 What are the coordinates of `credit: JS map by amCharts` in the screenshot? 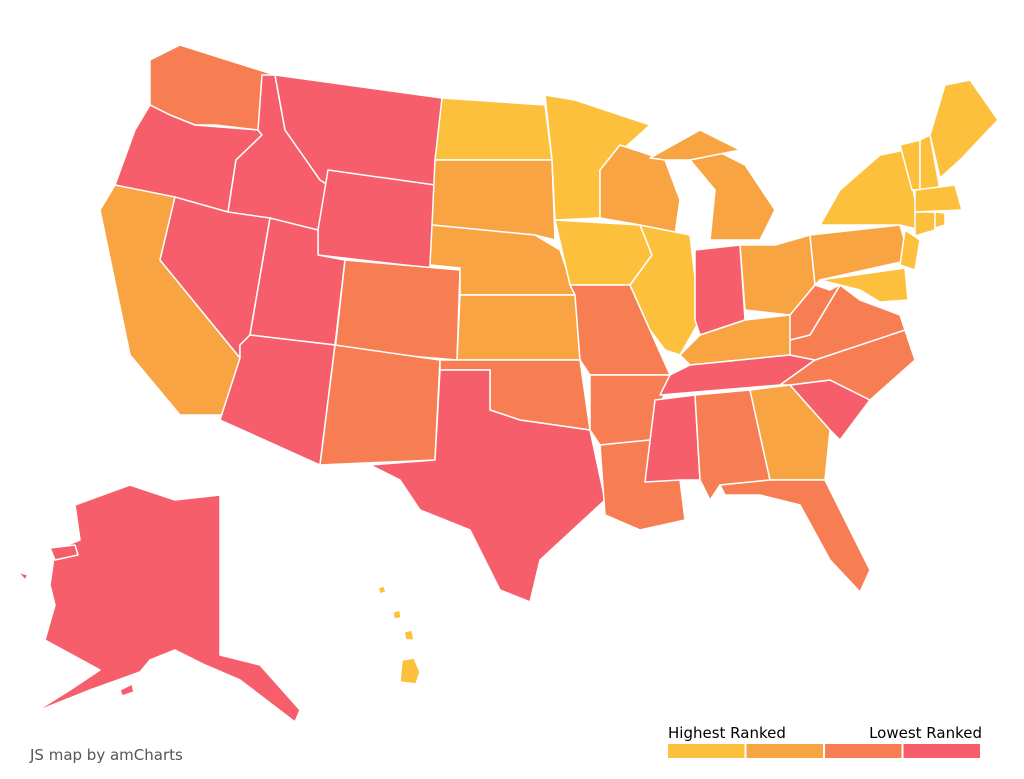 It's located at (106, 755).